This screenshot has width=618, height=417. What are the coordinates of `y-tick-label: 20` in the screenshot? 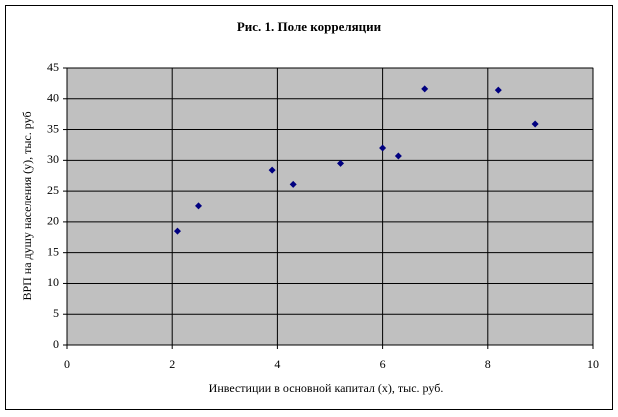 It's located at (53, 221).